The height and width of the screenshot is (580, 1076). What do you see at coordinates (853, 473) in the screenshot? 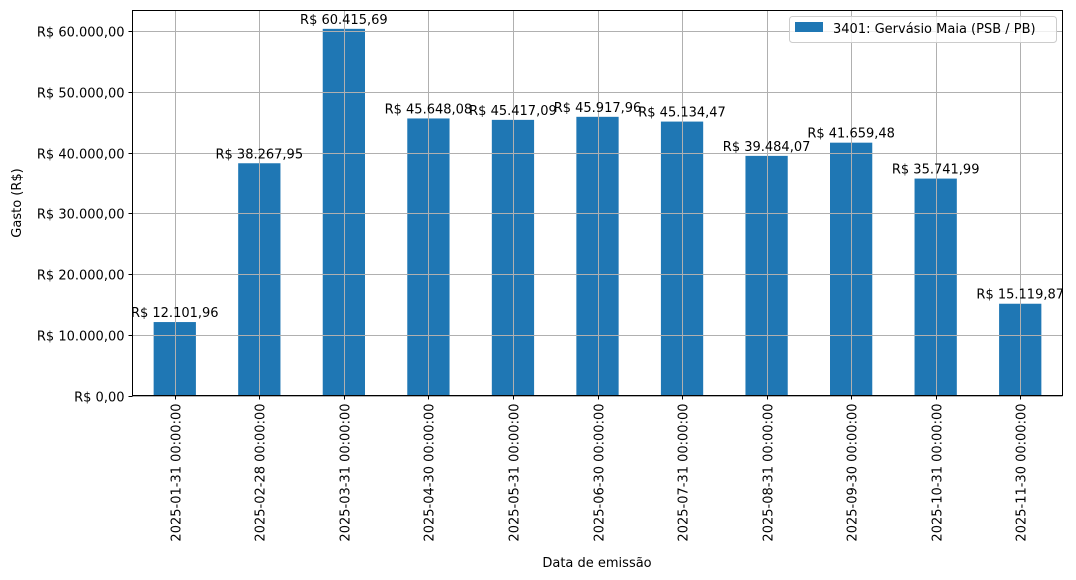
I see `x-tick-label: 2025-09-30 00:00:00` at bounding box center [853, 473].